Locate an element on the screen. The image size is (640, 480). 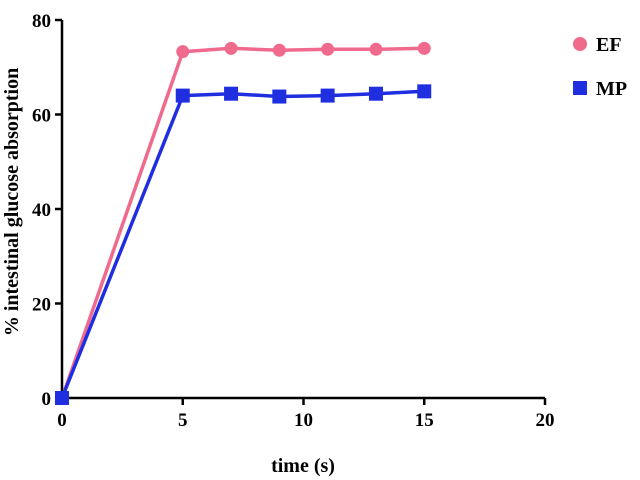
legend-label-mp: MP is located at coordinates (611, 89).